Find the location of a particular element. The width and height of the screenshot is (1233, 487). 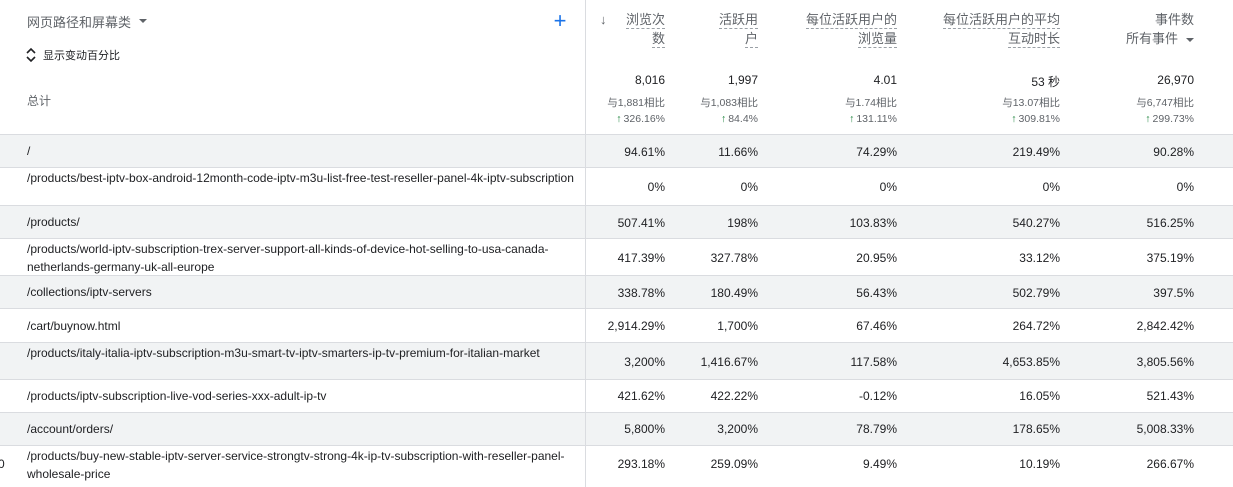

total-change: ↑ 131.11% is located at coordinates (873, 119).